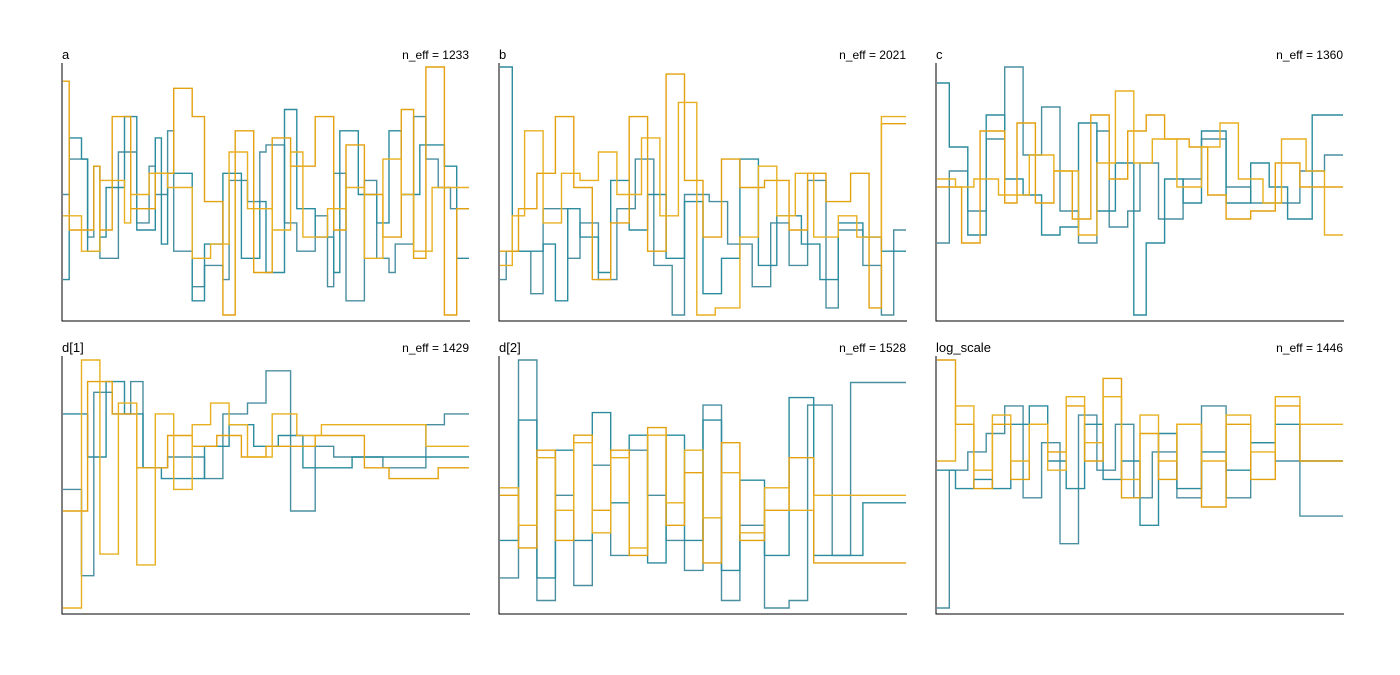 Image resolution: width=1400 pixels, height=675 pixels. I want to click on neff-label: n_eff = 2021, so click(872, 55).